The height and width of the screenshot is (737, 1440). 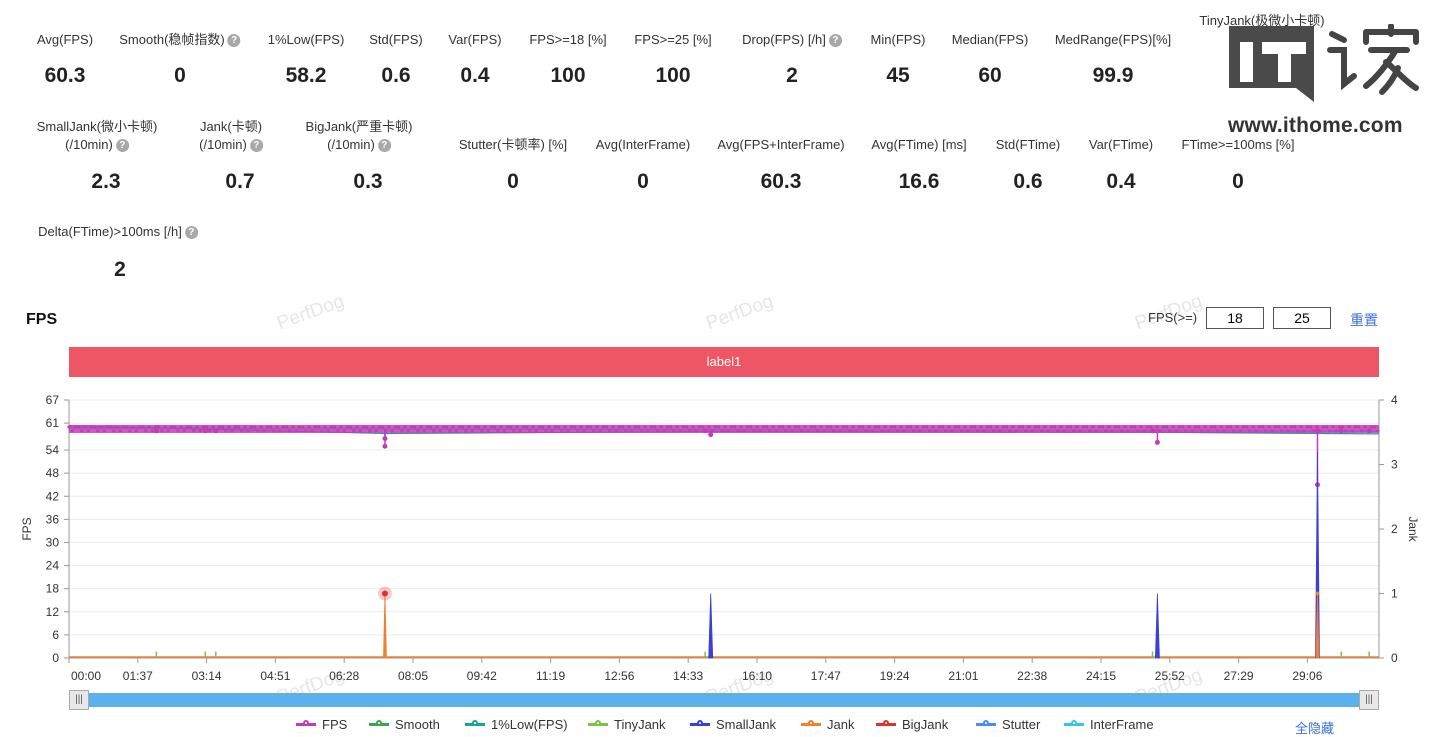 I want to click on legend-item: Smooth, so click(x=404, y=724).